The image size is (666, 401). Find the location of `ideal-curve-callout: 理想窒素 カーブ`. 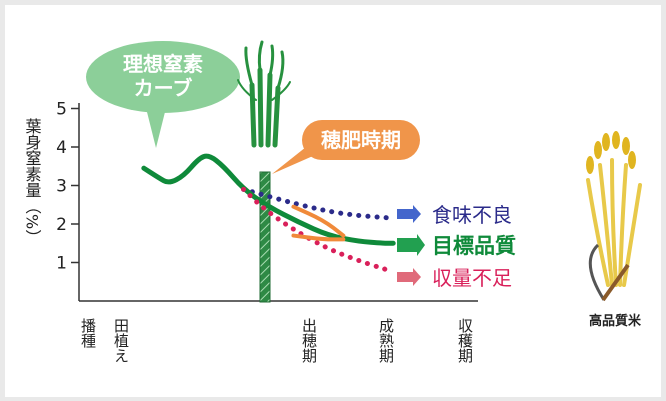

ideal-curve-callout: 理想窒素 カーブ is located at coordinates (163, 94).